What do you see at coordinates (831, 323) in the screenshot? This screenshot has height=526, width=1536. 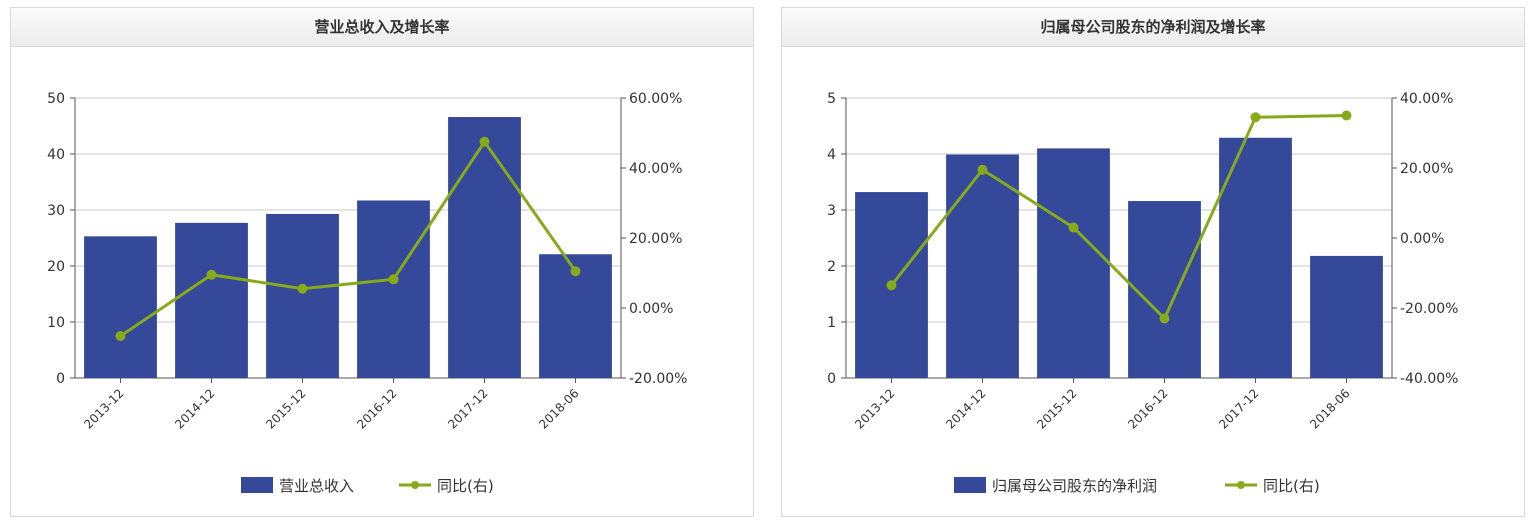 I see `y-tick-label: 1` at bounding box center [831, 323].